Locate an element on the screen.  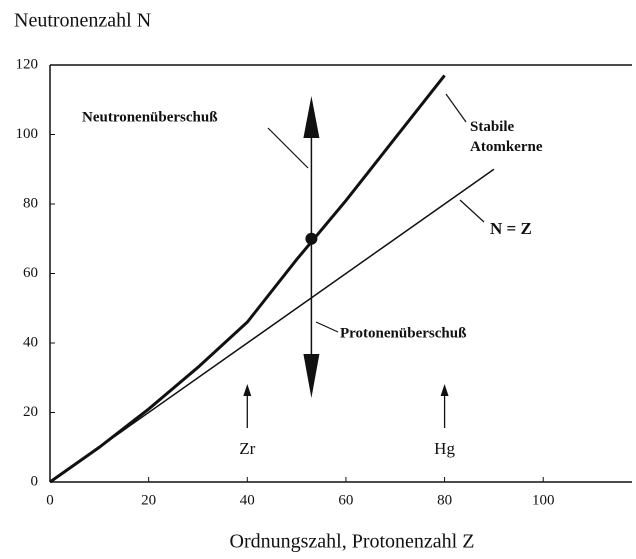
x-tick-label: 0 is located at coordinates (50, 500).